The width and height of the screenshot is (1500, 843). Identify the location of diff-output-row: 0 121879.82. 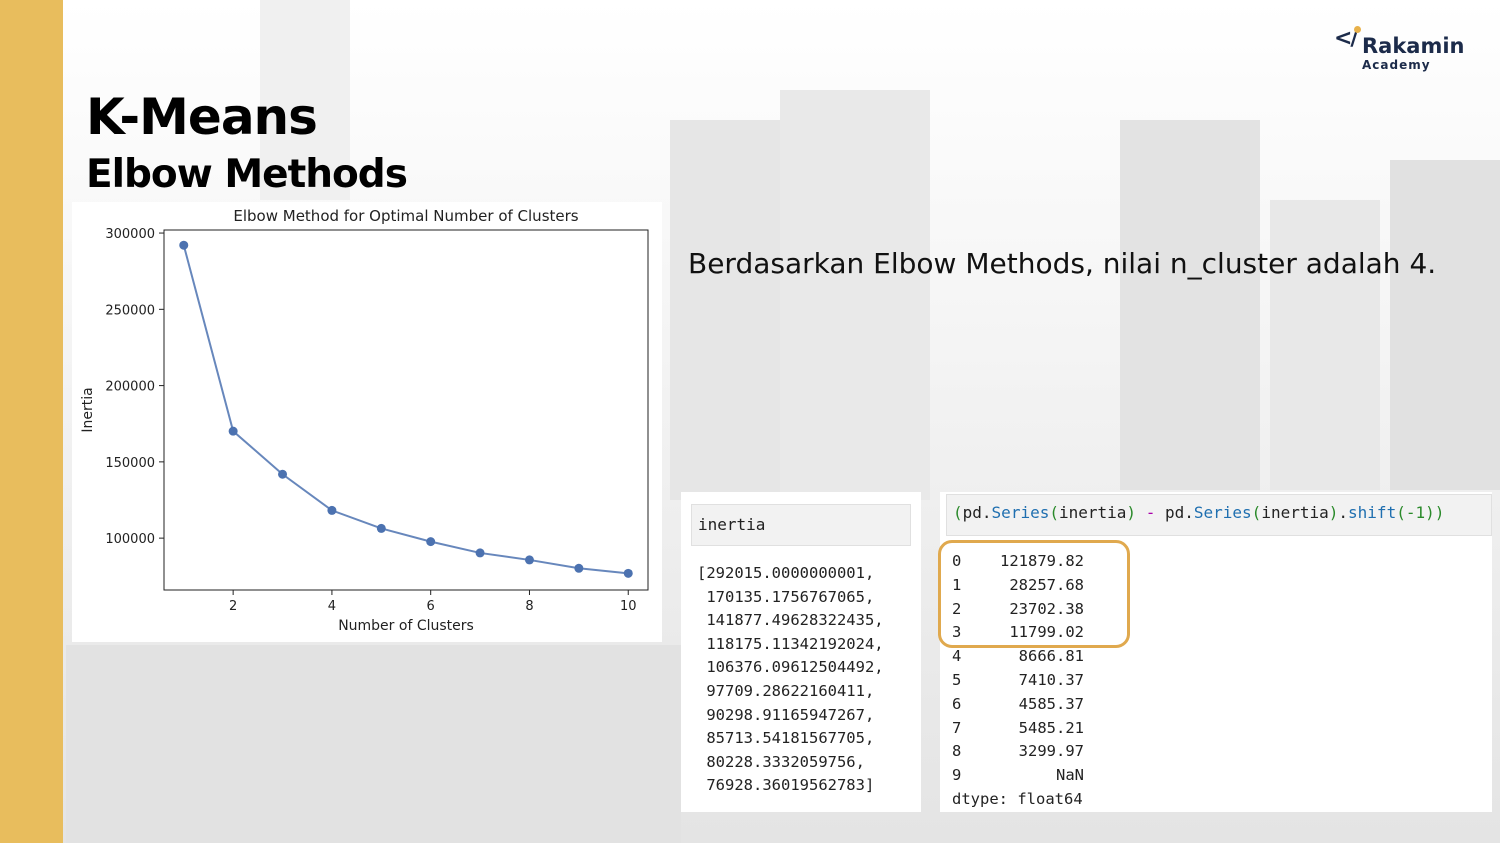
(1018, 562).